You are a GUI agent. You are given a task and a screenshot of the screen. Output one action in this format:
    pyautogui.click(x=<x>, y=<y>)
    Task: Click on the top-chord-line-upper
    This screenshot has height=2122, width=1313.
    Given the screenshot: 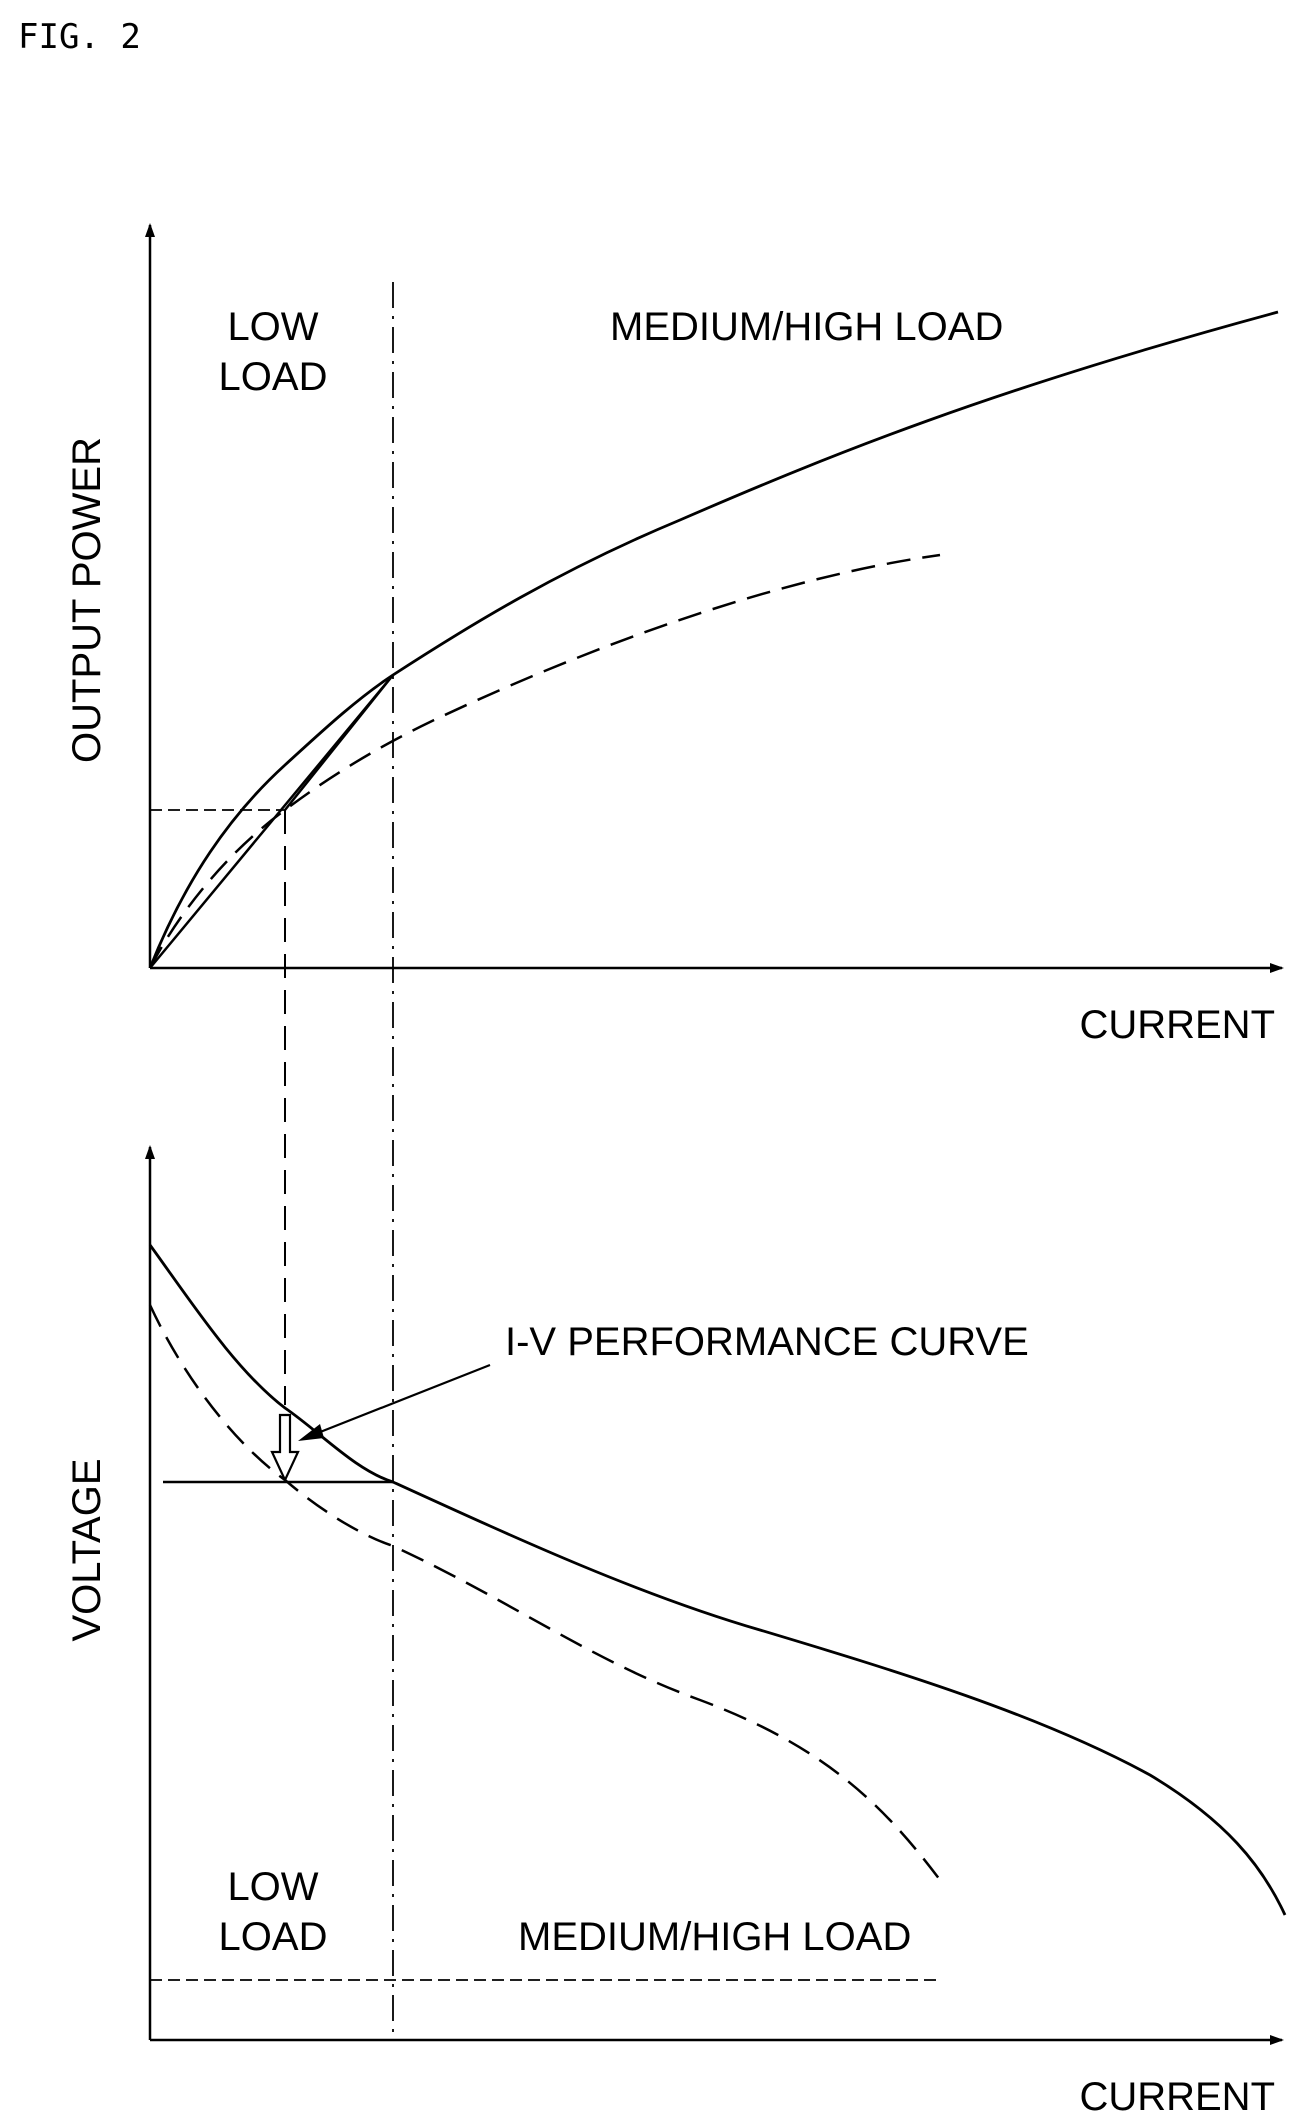 What is the action you would take?
    pyautogui.click(x=339, y=742)
    